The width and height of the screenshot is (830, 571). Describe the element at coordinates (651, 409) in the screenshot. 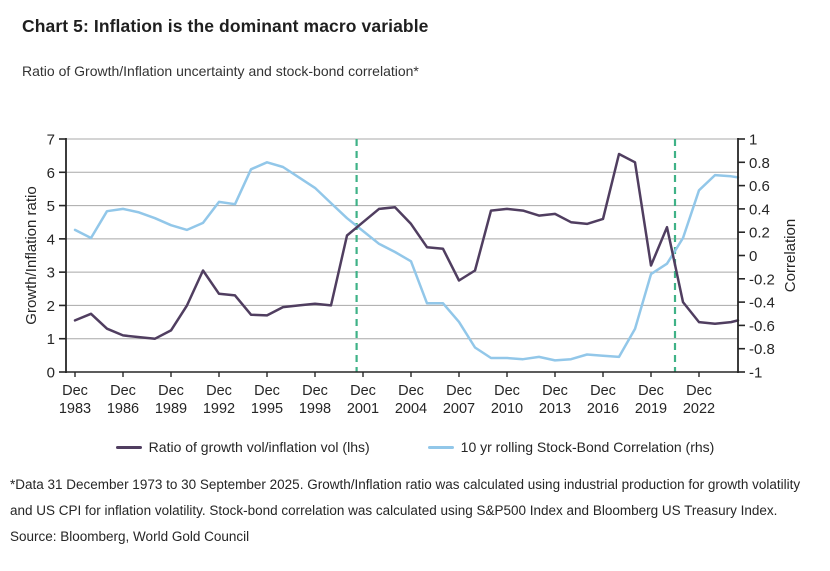

I see `x-tick-label-year: 2019` at that location.